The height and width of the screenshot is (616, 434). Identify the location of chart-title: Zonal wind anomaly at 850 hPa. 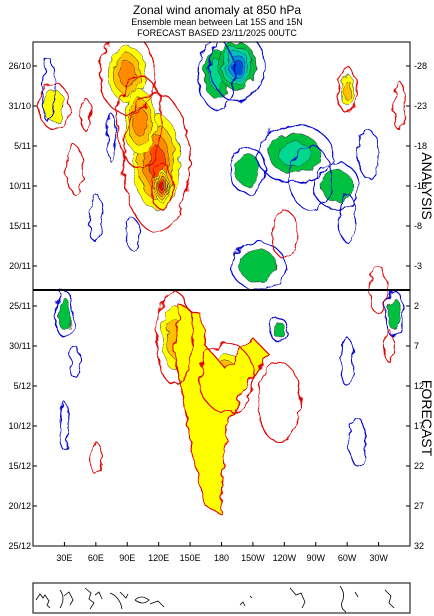
(217, 10).